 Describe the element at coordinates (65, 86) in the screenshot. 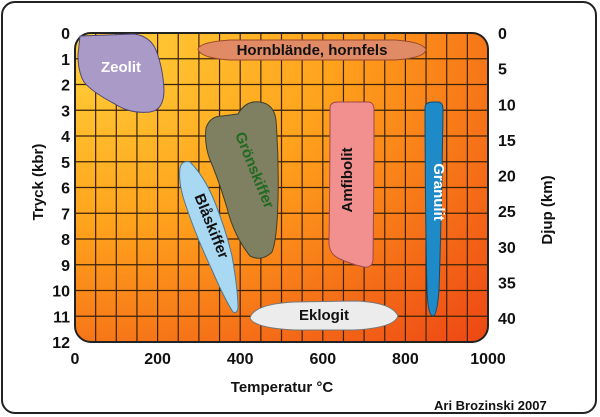

I see `left-y-tick-label: 2` at that location.